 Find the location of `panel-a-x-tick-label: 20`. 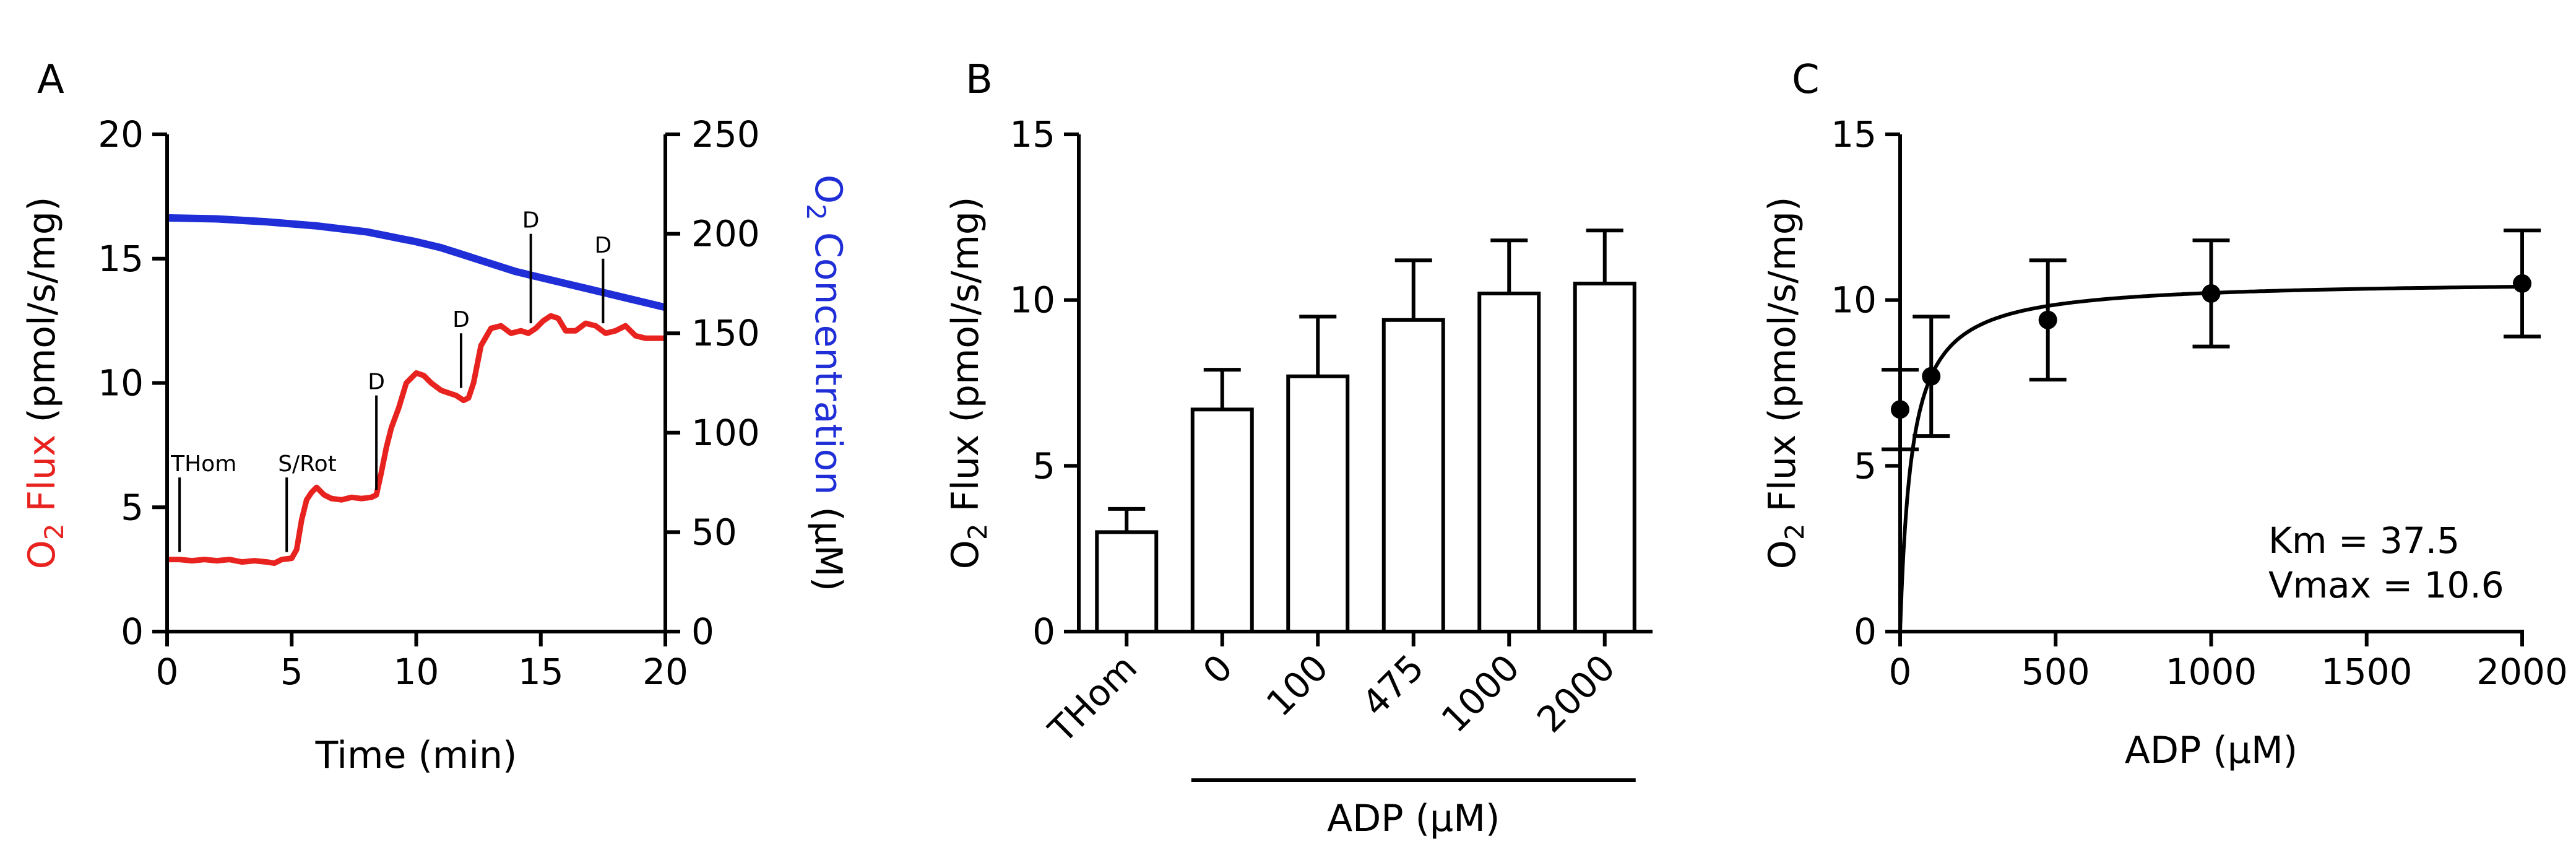

panel-a-x-tick-label: 20 is located at coordinates (665, 672).